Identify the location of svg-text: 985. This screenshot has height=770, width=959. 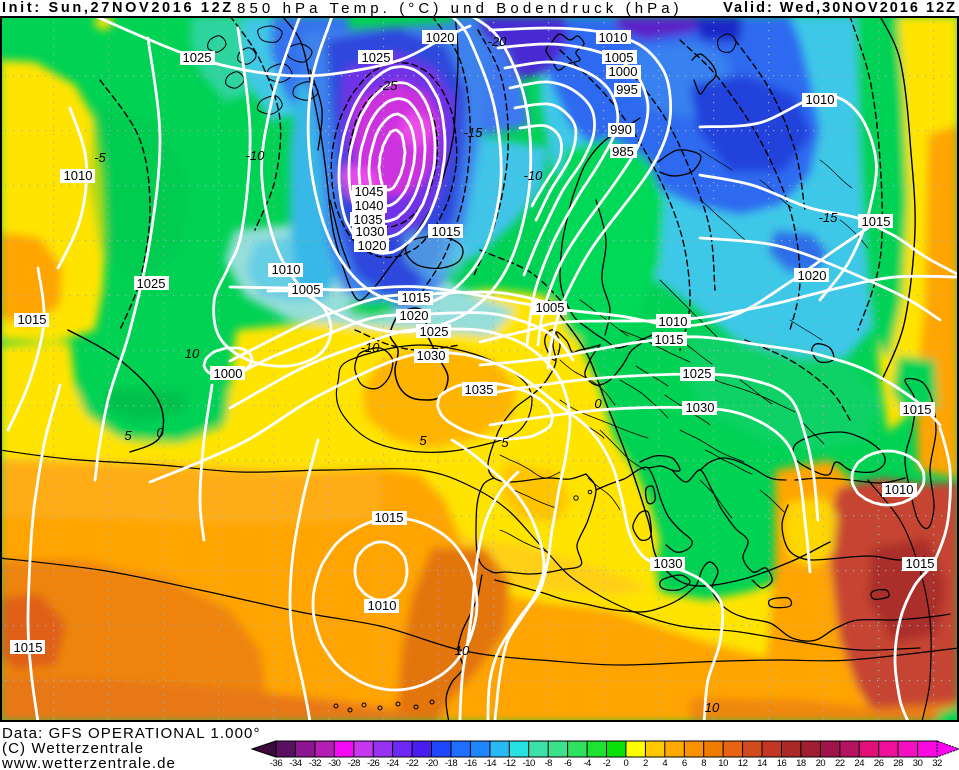
(623, 151).